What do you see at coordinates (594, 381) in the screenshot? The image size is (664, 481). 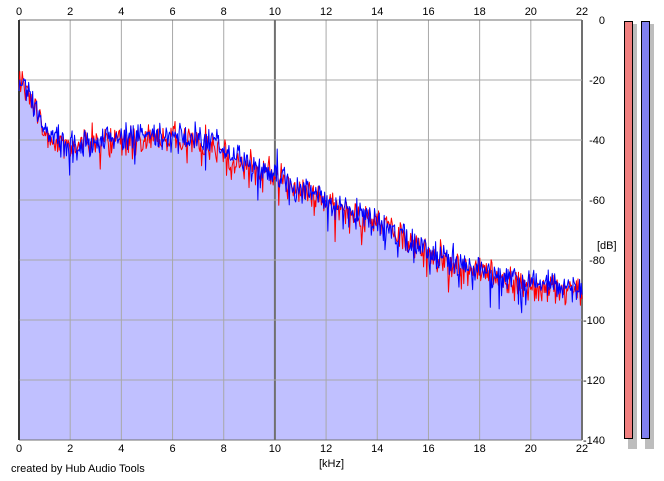 I see `y-tick-label: -120` at bounding box center [594, 381].